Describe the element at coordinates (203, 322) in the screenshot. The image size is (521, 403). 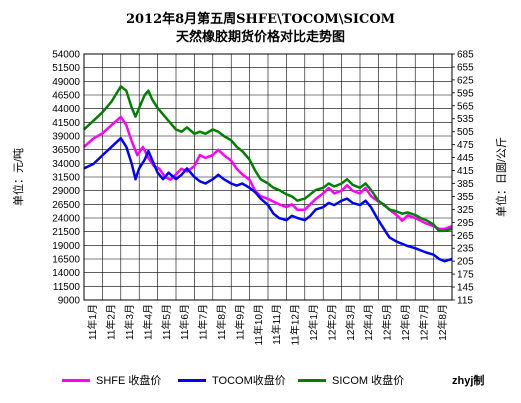
I see `x-tick-label: 11年7月` at that location.